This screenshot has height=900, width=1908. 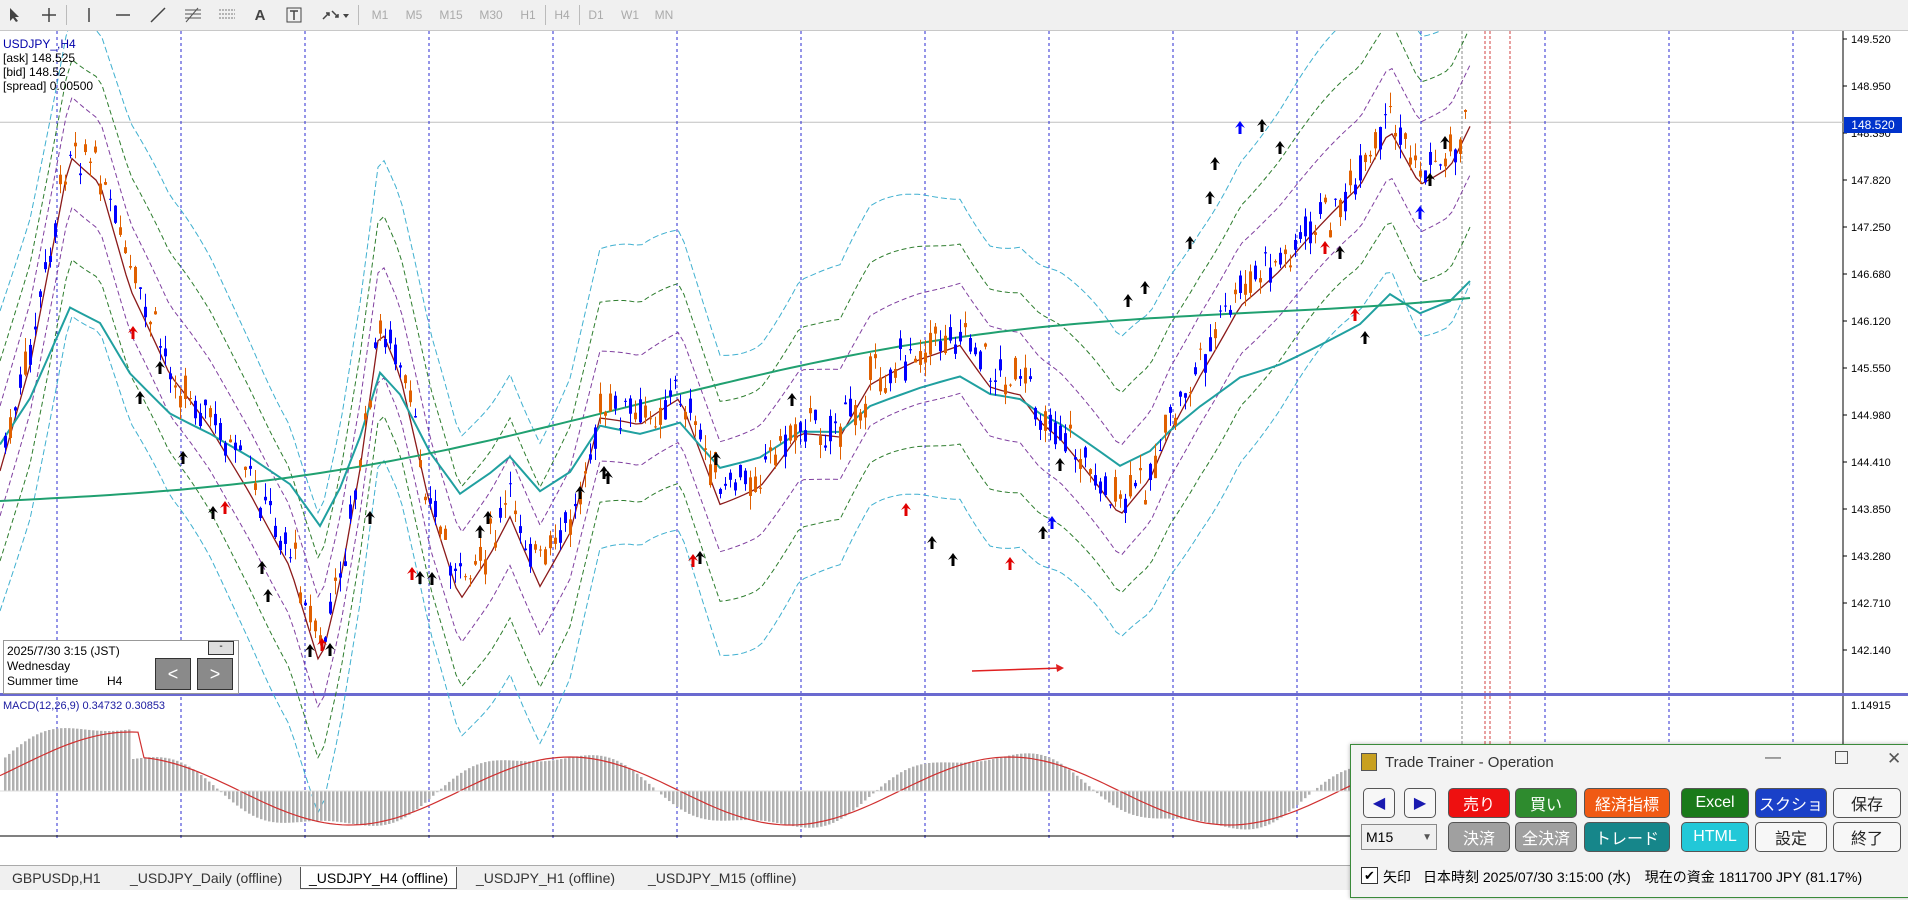 What do you see at coordinates (1715, 803) in the screenshot?
I see `excel-button: Excel` at bounding box center [1715, 803].